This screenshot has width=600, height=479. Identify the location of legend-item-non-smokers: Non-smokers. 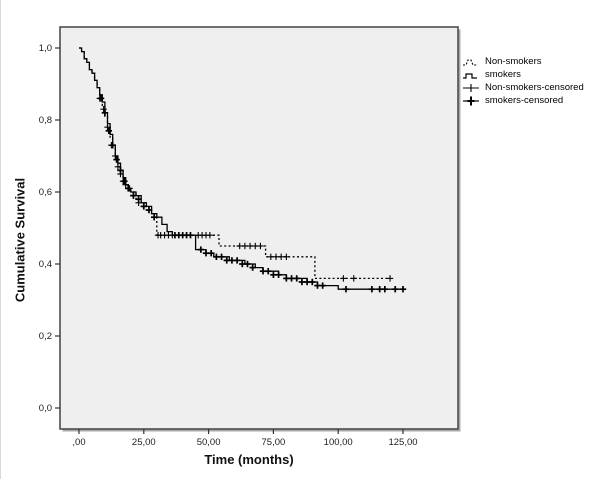
(523, 61).